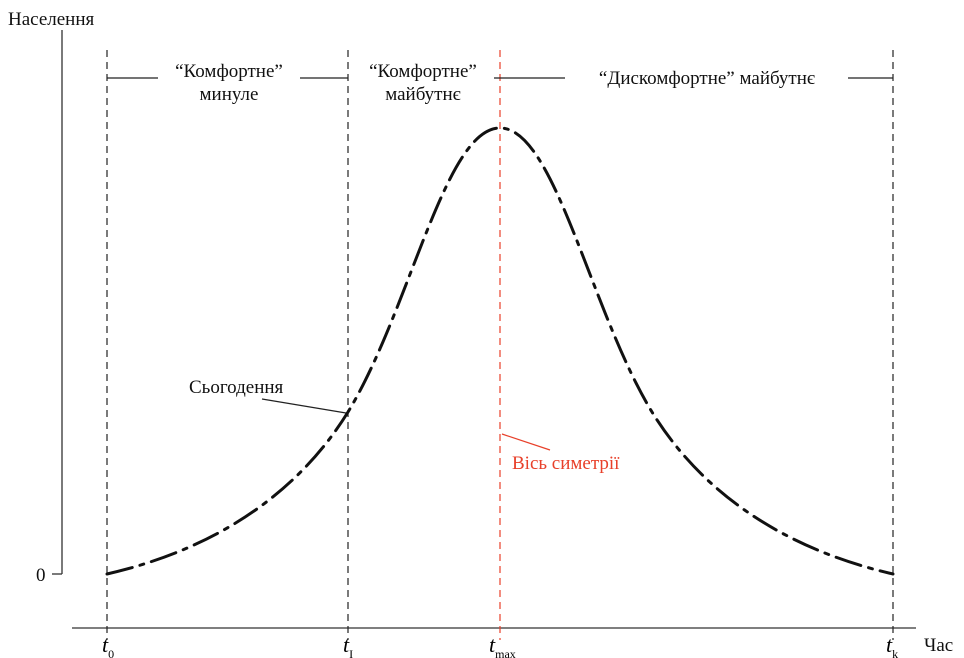 The image size is (964, 658). What do you see at coordinates (229, 71) in the screenshot?
I see `region-past-line1: “Комфортне”` at bounding box center [229, 71].